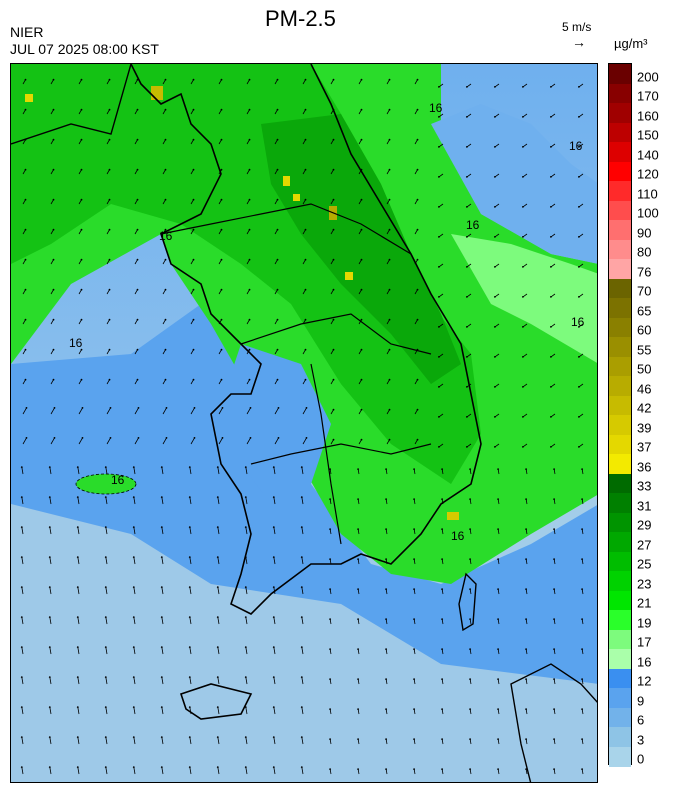 The image size is (673, 795). I want to click on hotspot-marker, so click(157, 93).